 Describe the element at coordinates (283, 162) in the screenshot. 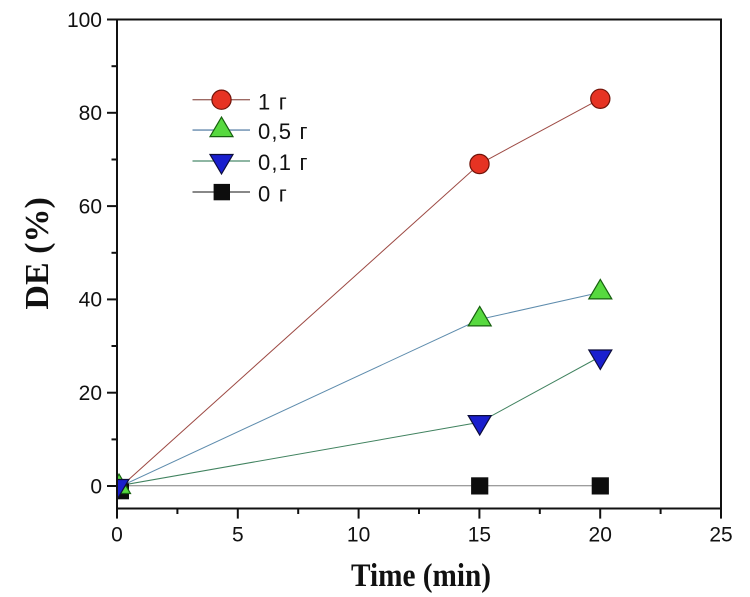

I see `svg-text: 0,1 г` at that location.